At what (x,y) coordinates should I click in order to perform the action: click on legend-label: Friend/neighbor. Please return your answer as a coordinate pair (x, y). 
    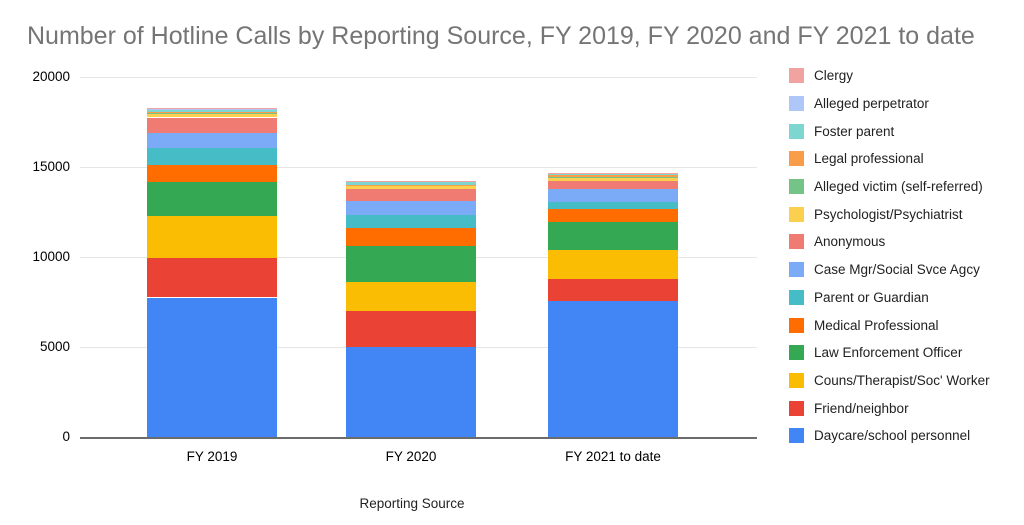
    Looking at the image, I should click on (861, 408).